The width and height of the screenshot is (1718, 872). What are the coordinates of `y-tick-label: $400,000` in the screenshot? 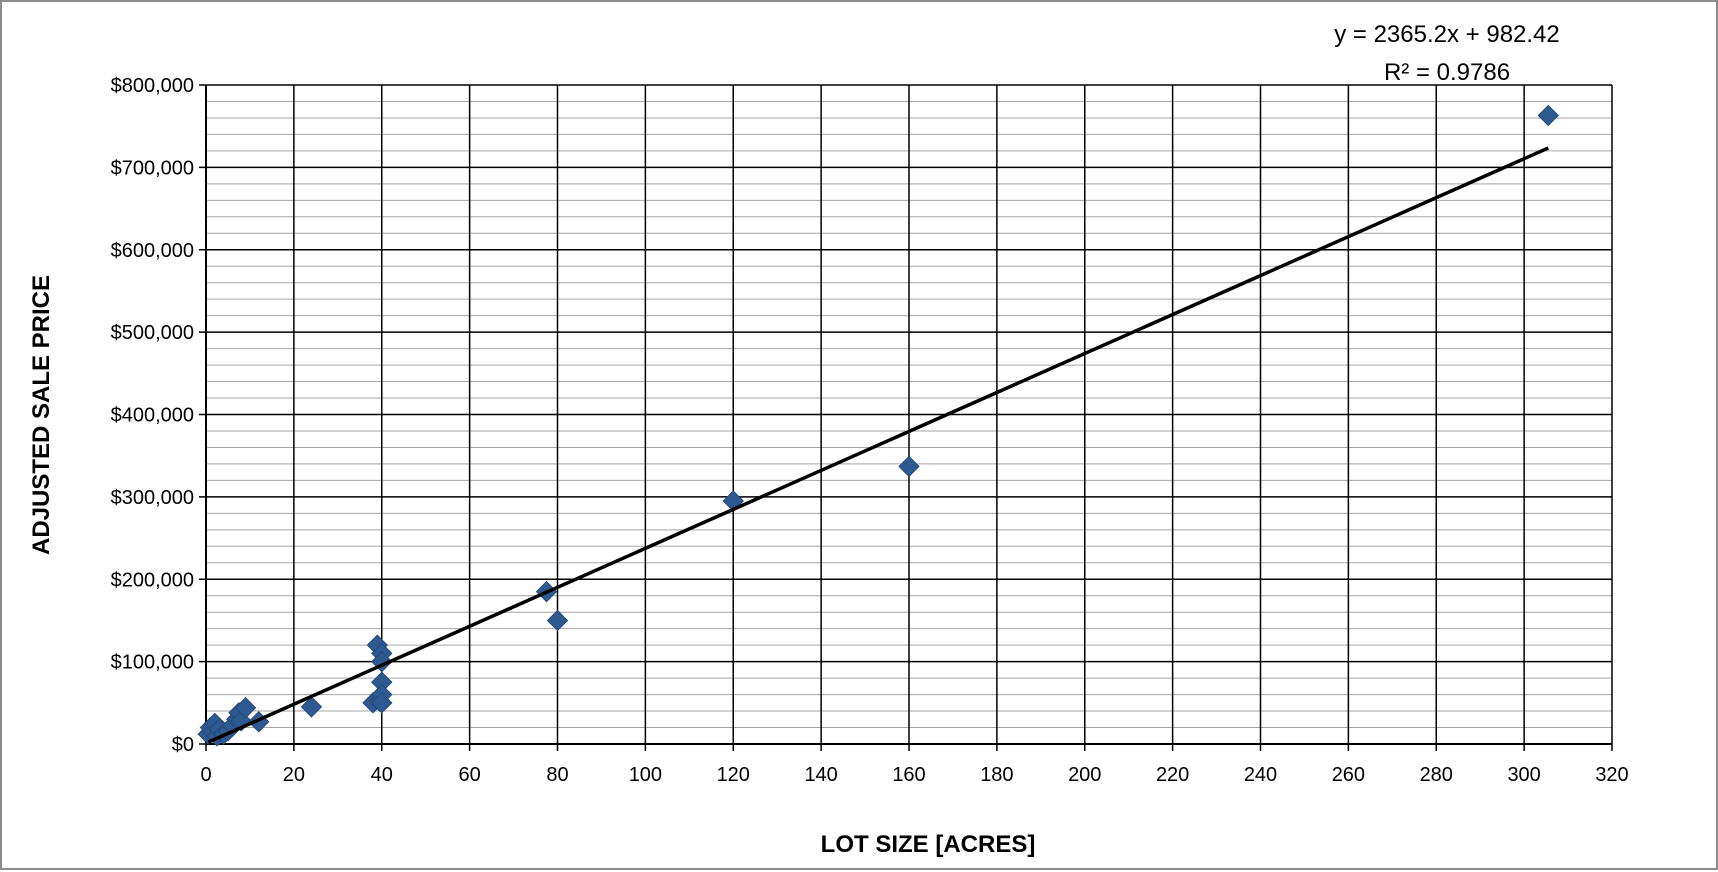 It's located at (152, 416).